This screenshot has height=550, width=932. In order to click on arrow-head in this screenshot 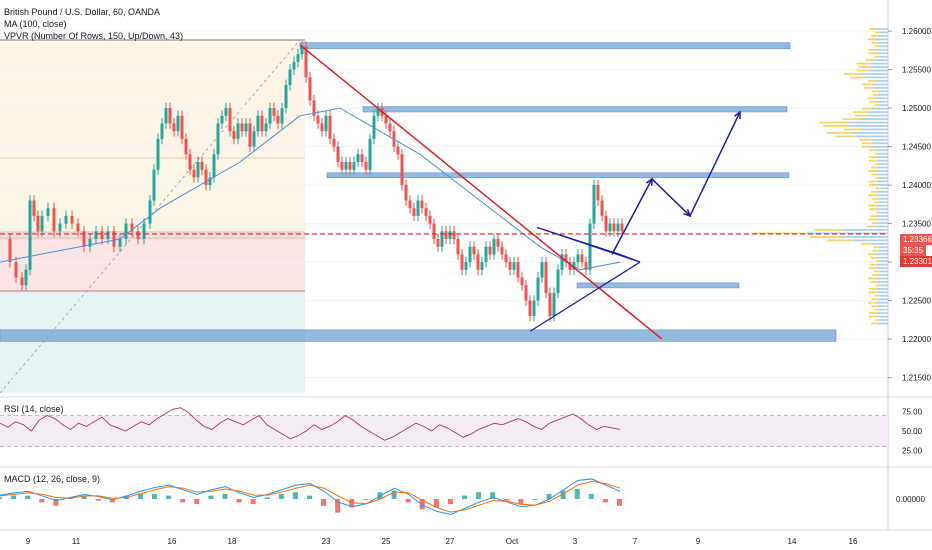, I will do `click(737, 114)`.